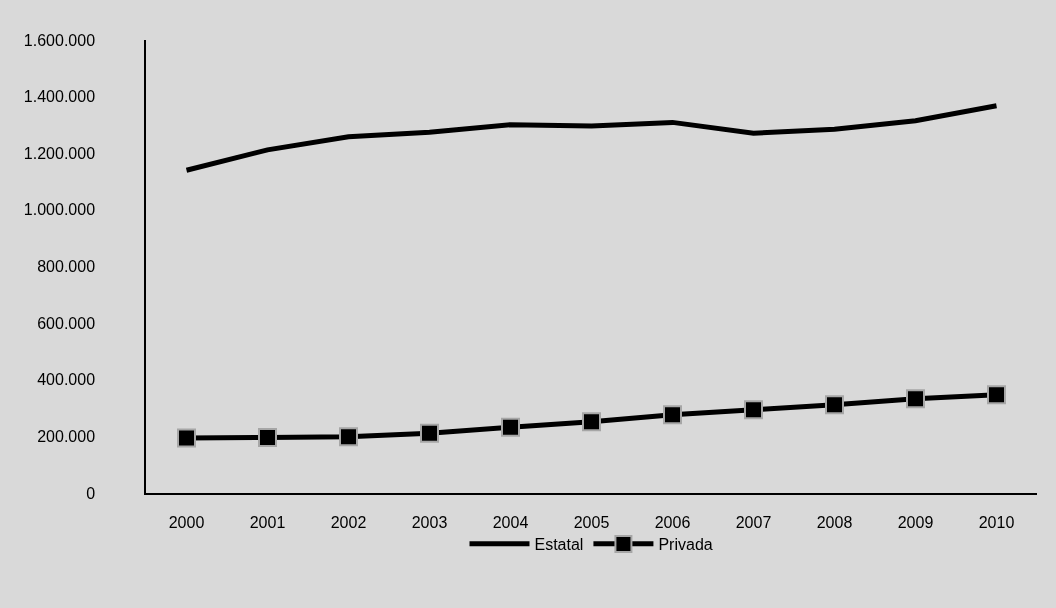 Image resolution: width=1056 pixels, height=608 pixels. What do you see at coordinates (59, 97) in the screenshot?
I see `y-tick-label: 1.400.000` at bounding box center [59, 97].